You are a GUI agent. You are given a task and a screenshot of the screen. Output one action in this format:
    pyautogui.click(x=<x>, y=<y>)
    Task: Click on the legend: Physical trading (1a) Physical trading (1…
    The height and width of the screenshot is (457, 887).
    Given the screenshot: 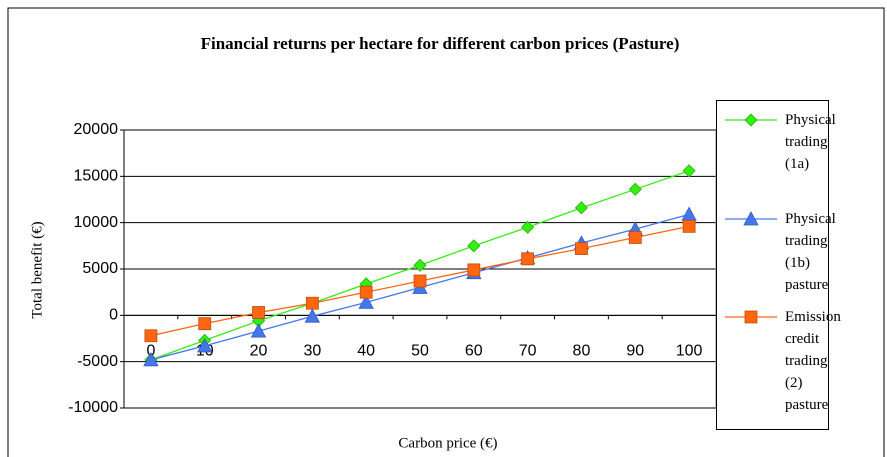 What is the action you would take?
    pyautogui.click(x=778, y=265)
    